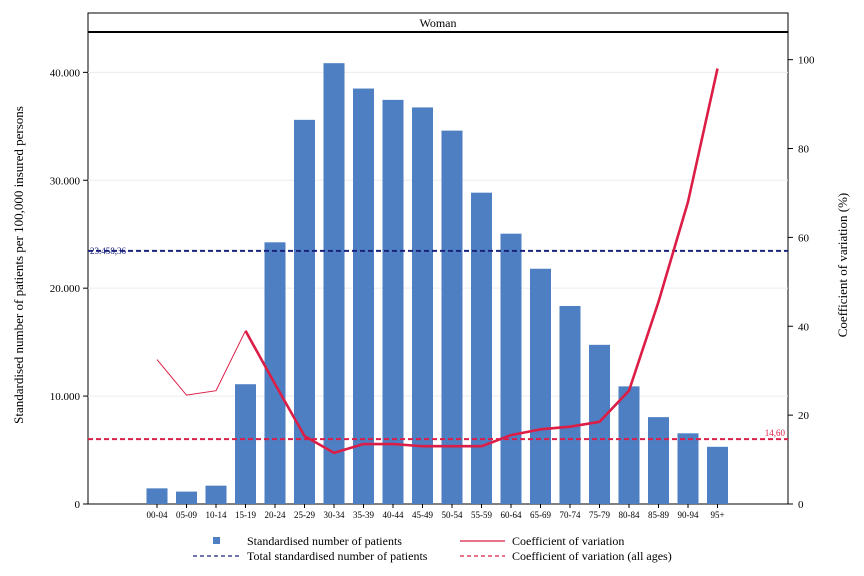  What do you see at coordinates (658, 515) in the screenshot?
I see `x-tick-label: 85-89` at bounding box center [658, 515].